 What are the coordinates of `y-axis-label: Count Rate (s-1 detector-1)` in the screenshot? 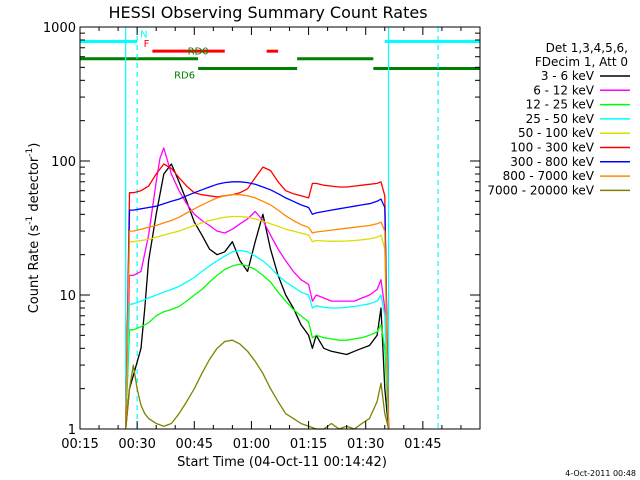 It's located at (33, 228).